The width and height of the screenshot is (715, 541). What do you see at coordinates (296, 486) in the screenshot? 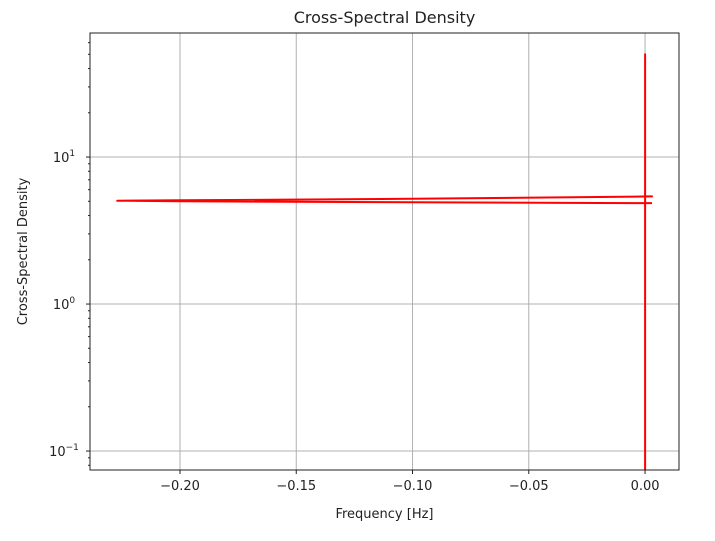
I see `x-tick-label: −0.15` at bounding box center [296, 486].